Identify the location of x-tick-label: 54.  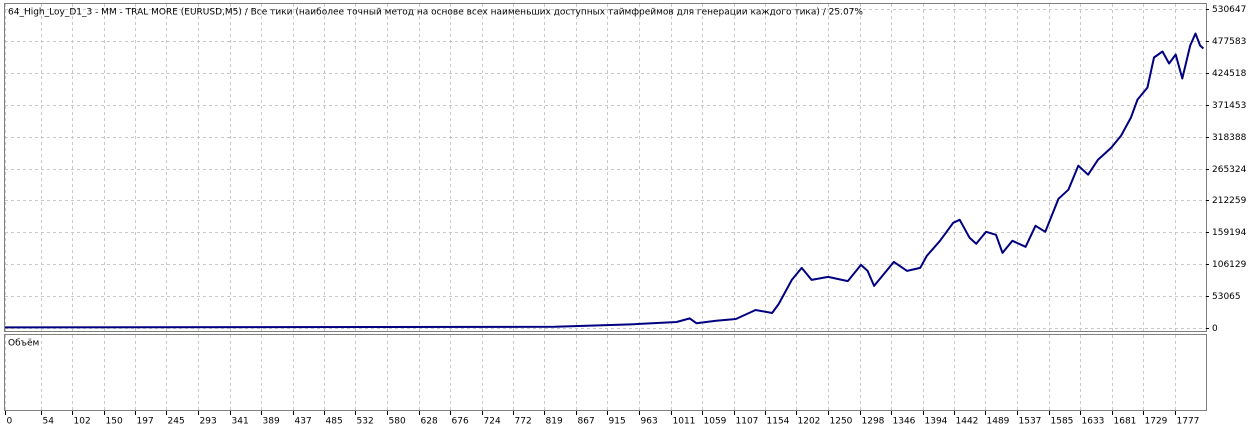
(49, 422).